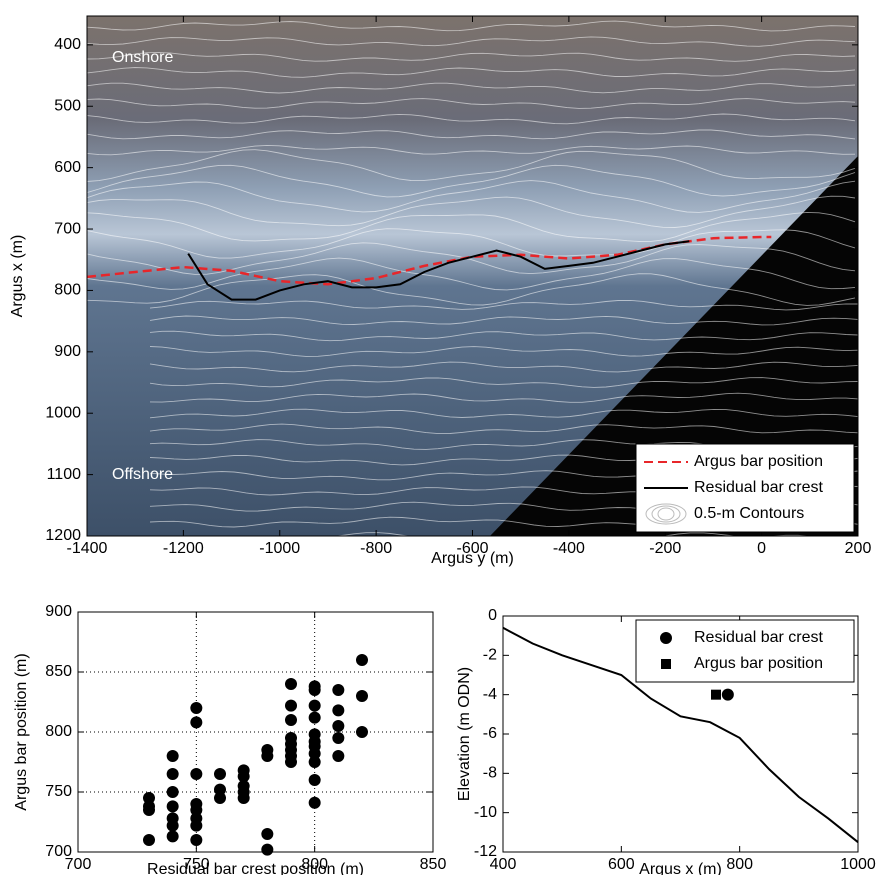 The image size is (881, 875). Describe the element at coordinates (87, 548) in the screenshot. I see `x-tick-label: -1400` at that location.